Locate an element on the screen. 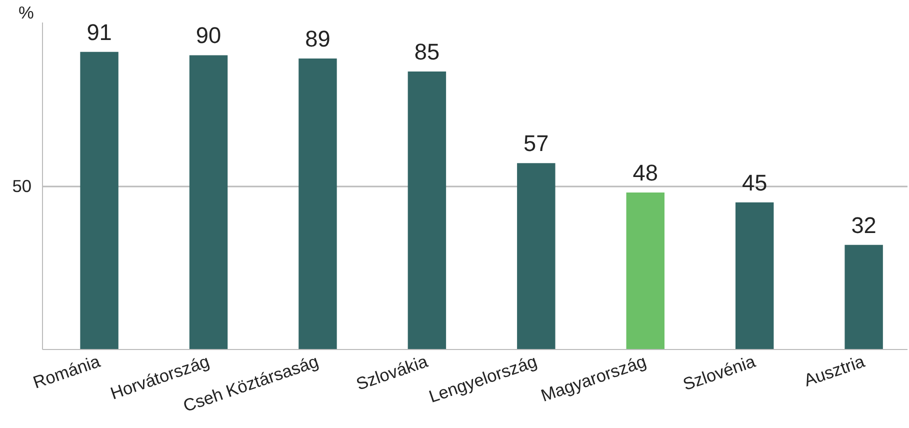 The image size is (909, 428). data-label: 48 is located at coordinates (645, 173).